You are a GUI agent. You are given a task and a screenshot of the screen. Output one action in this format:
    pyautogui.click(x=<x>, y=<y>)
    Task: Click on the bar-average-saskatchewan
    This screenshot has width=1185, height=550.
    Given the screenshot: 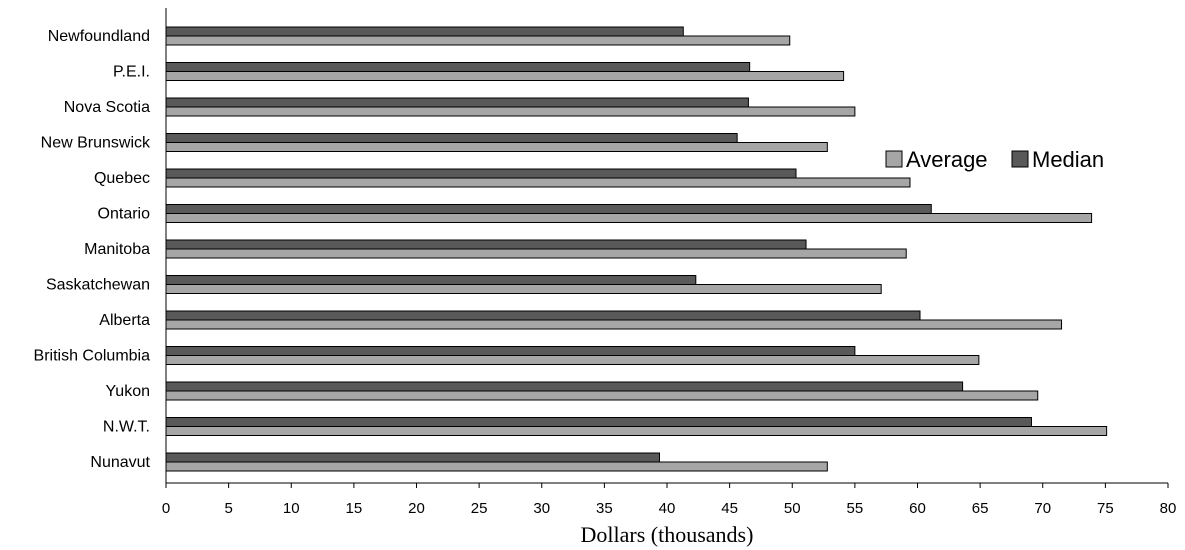 What is the action you would take?
    pyautogui.click(x=523, y=289)
    